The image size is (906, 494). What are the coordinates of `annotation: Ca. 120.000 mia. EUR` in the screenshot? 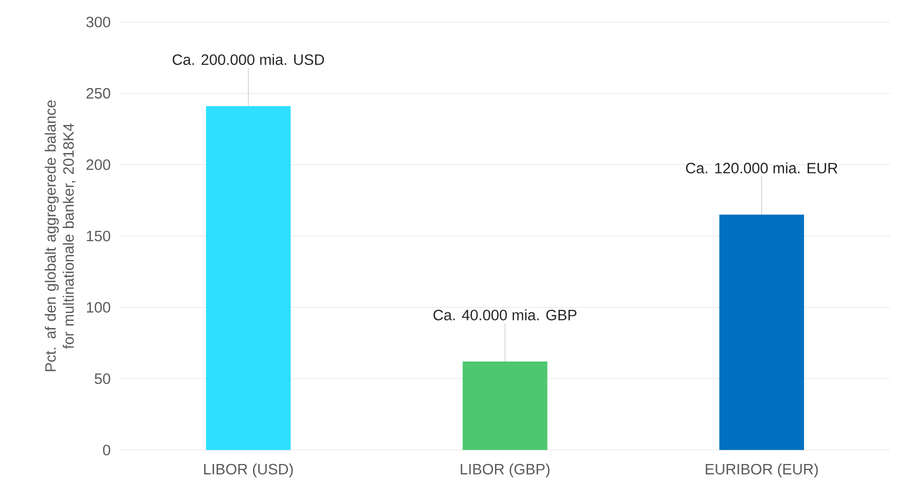 It's located at (762, 168).